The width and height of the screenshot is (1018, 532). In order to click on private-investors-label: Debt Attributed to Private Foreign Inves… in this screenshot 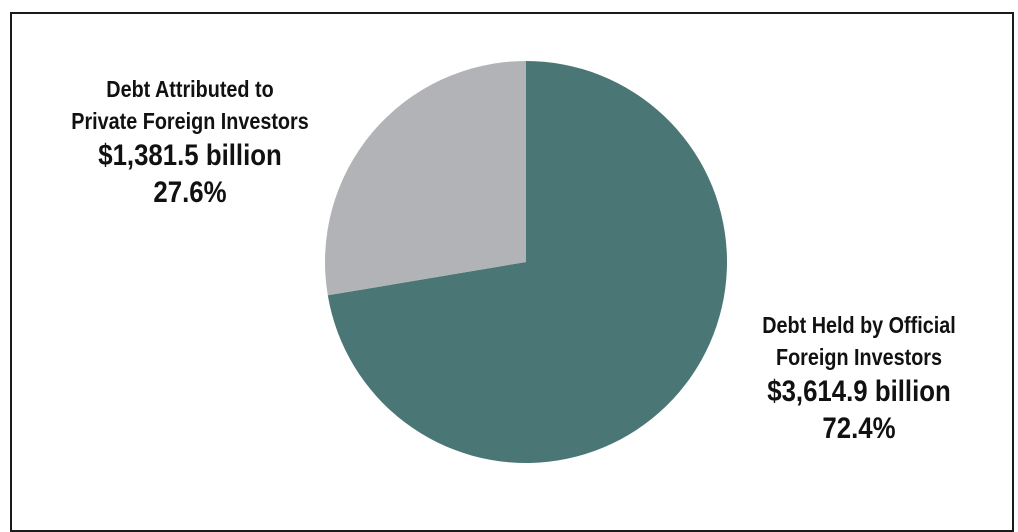, I will do `click(190, 142)`.